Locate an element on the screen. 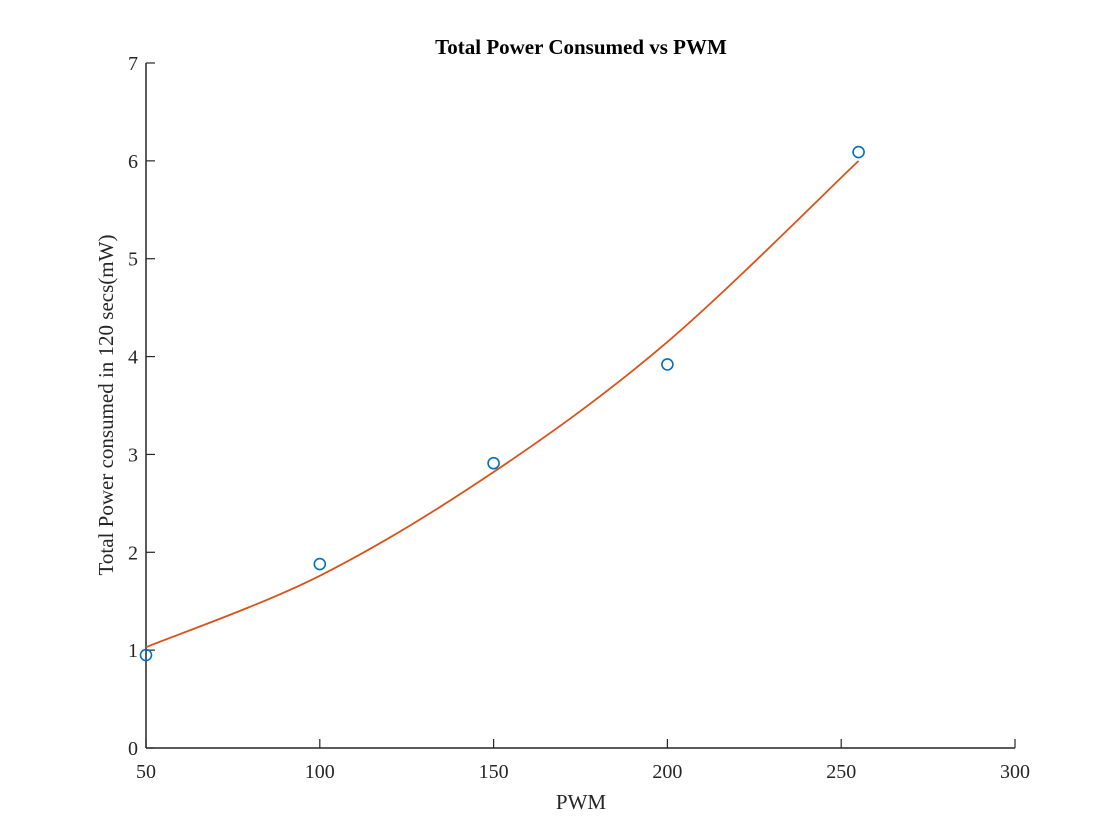 The height and width of the screenshot is (840, 1120). y-tick-label: 0 is located at coordinates (133, 749).